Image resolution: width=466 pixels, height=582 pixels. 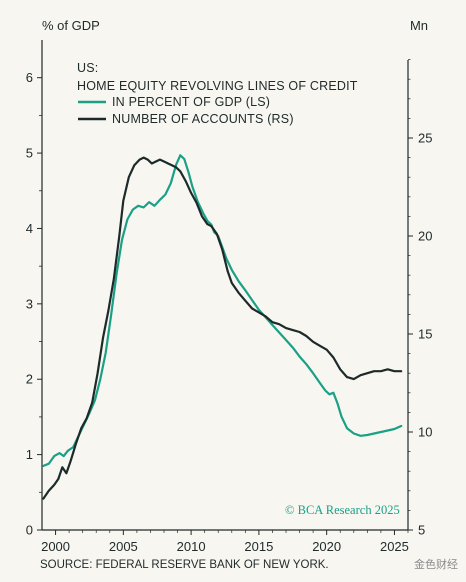 What do you see at coordinates (29, 228) in the screenshot?
I see `left-tick-label: 4` at bounding box center [29, 228].